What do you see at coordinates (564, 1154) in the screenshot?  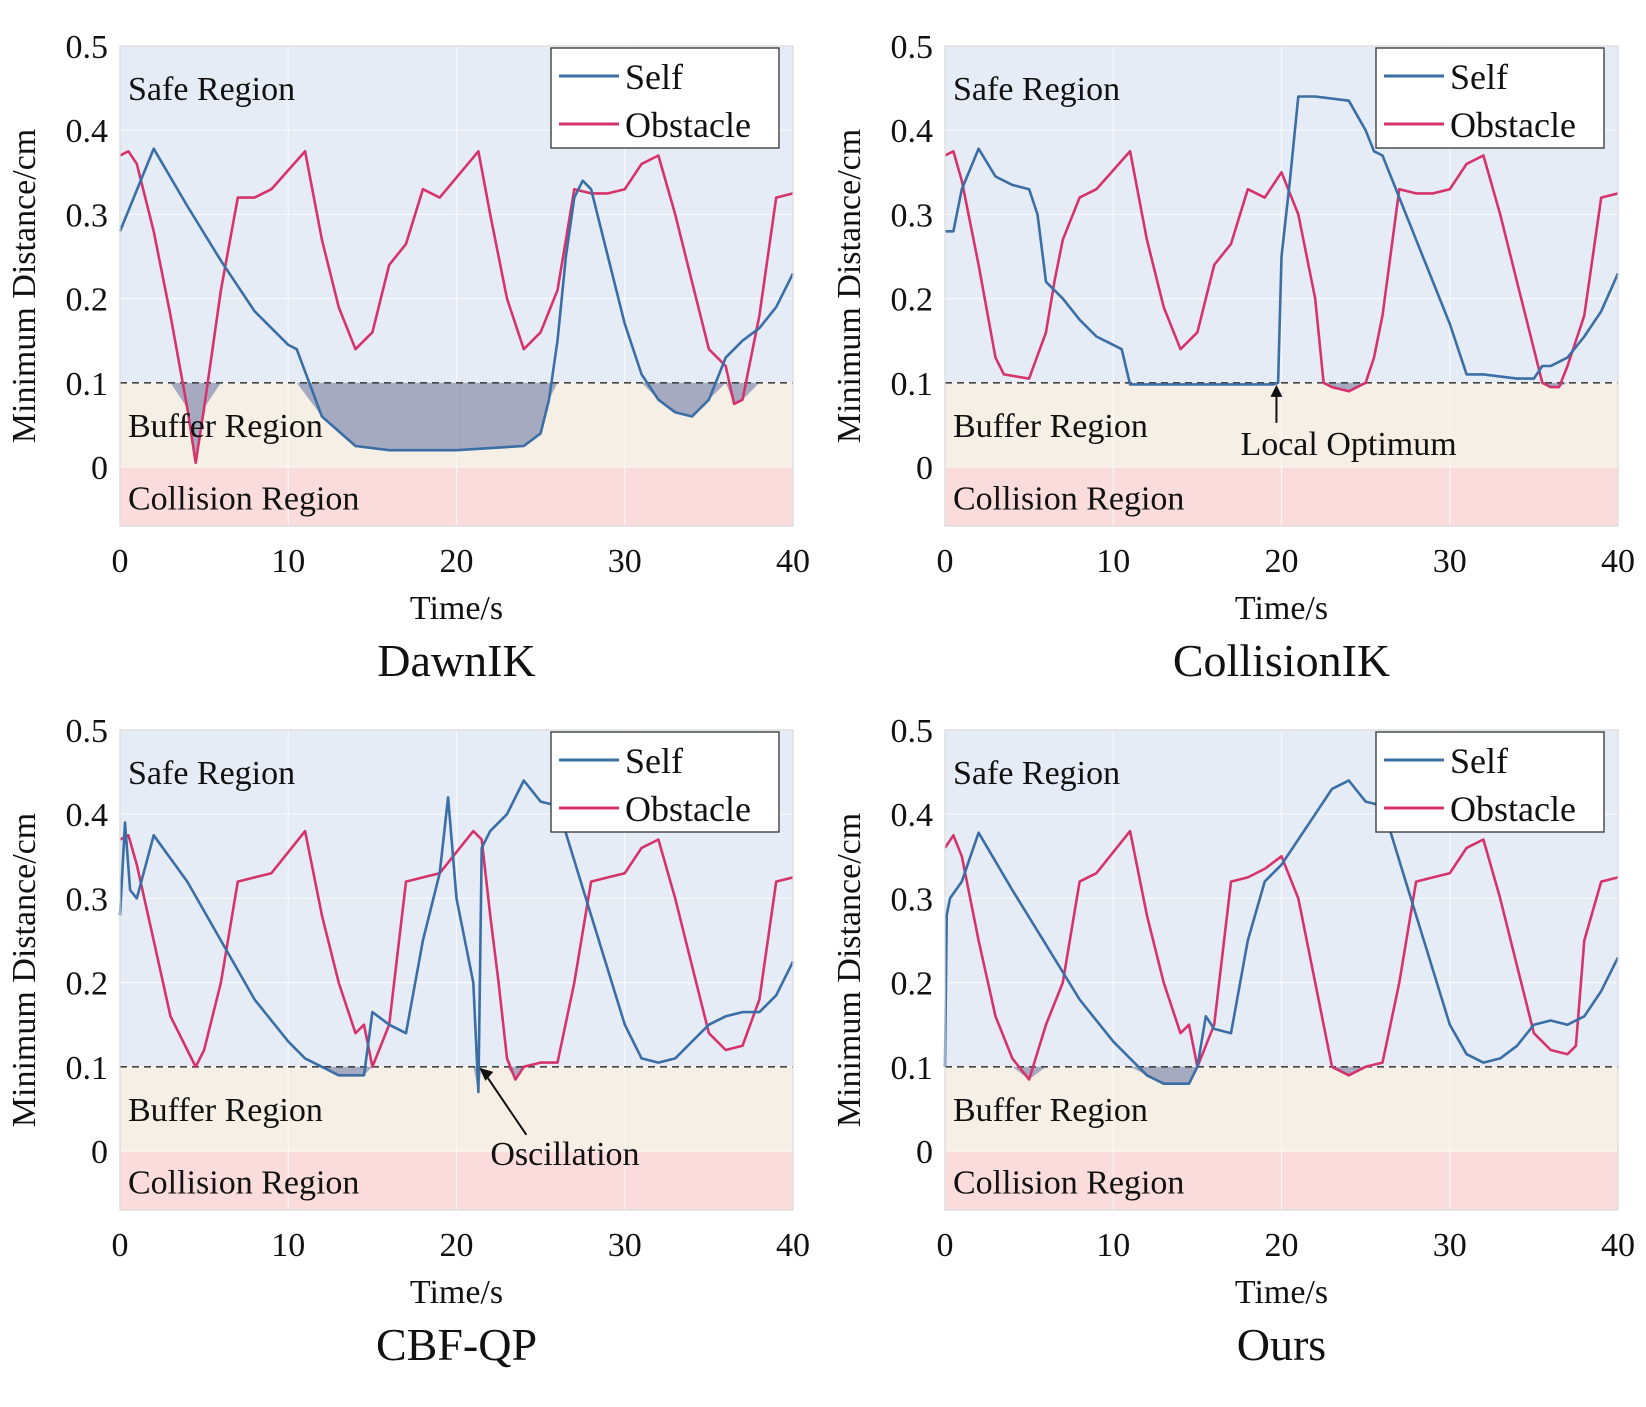 I see `annotation-label: Oscillation` at bounding box center [564, 1154].